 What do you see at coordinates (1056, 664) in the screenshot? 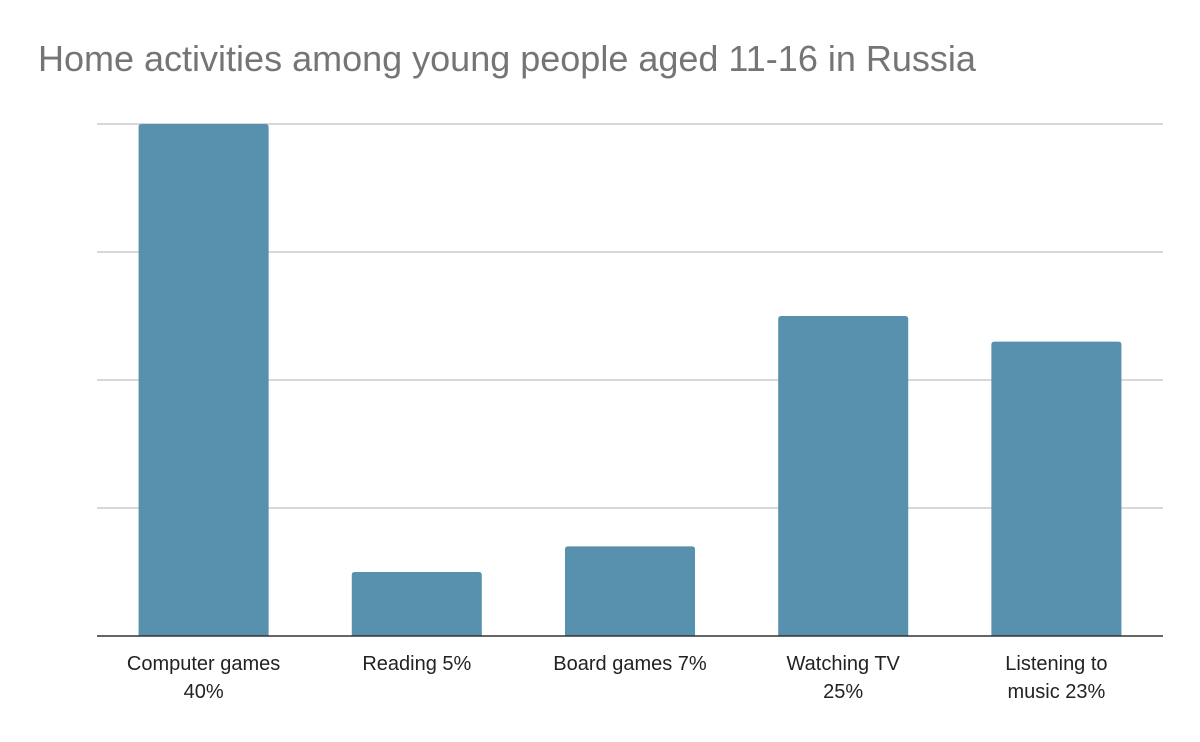
I see `x-tick-label-line: Listening to` at bounding box center [1056, 664].